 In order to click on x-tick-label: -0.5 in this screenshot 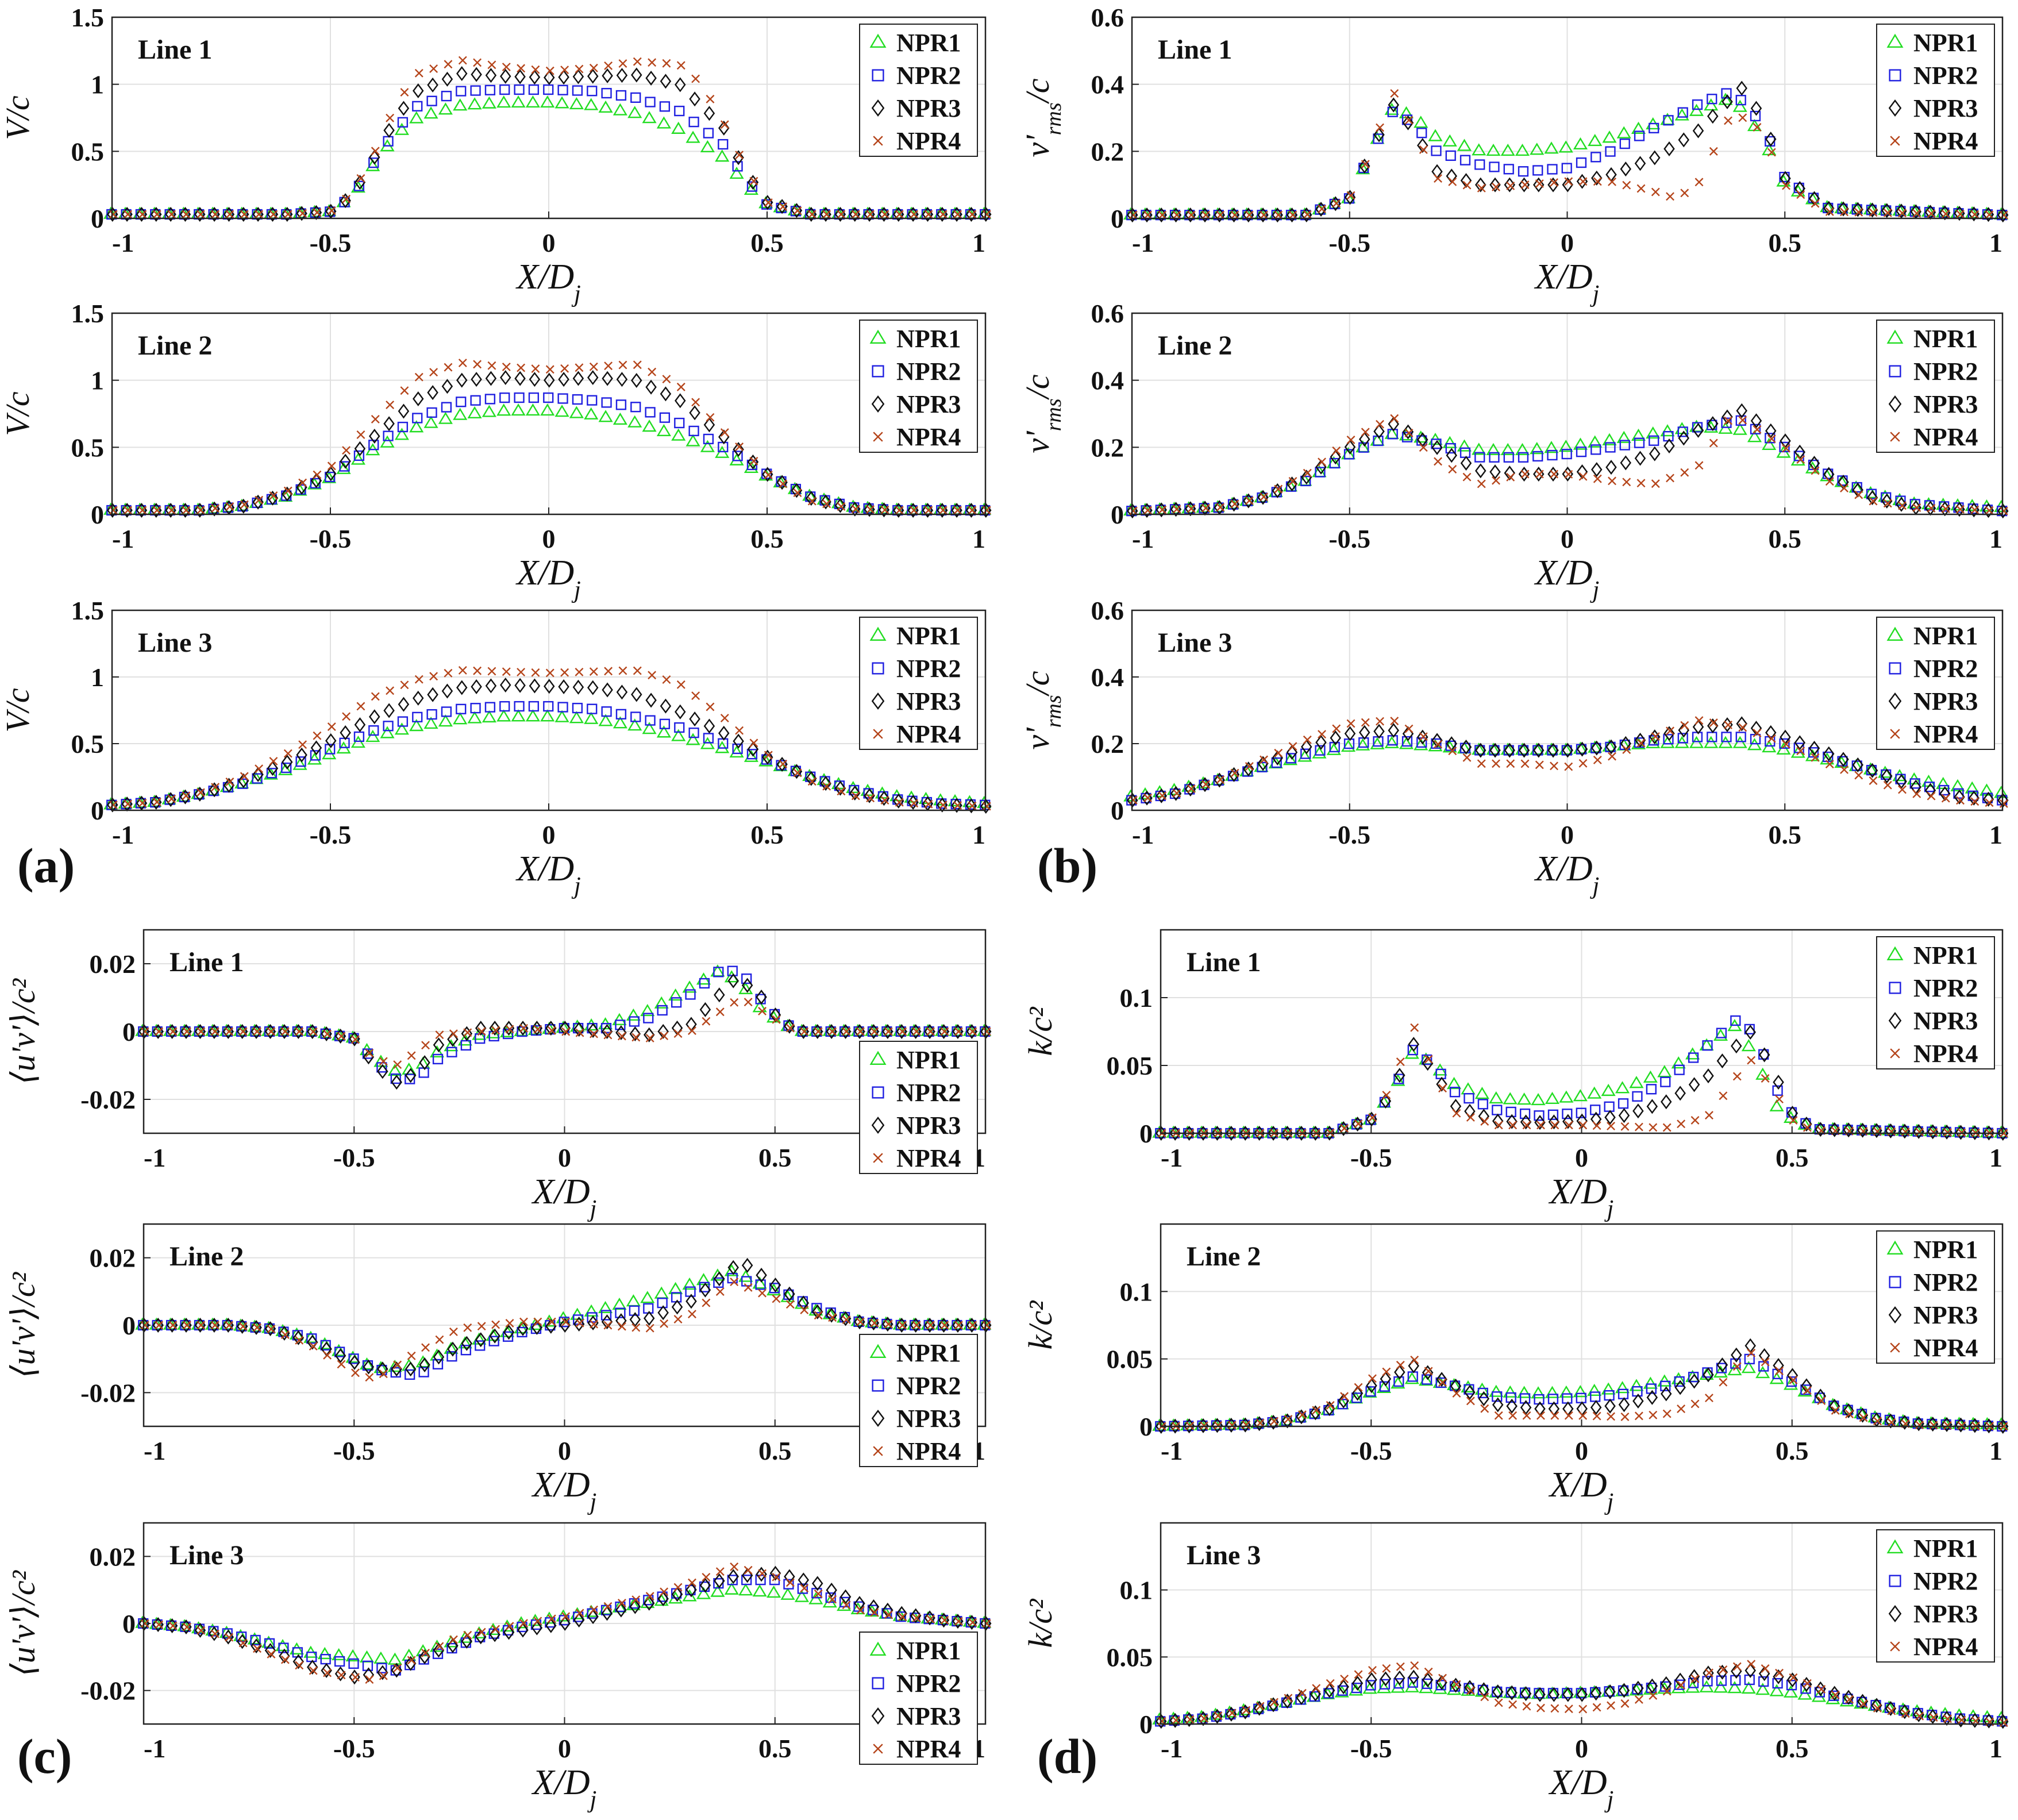, I will do `click(331, 538)`.